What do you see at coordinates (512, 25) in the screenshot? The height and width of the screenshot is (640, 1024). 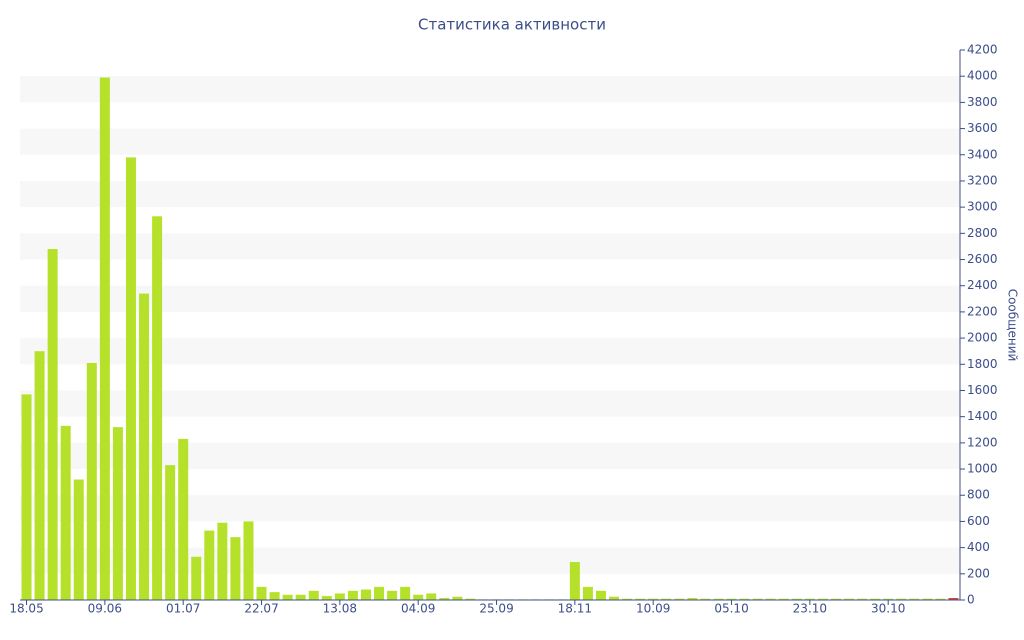 I see `chart-title: Статистика активности` at bounding box center [512, 25].